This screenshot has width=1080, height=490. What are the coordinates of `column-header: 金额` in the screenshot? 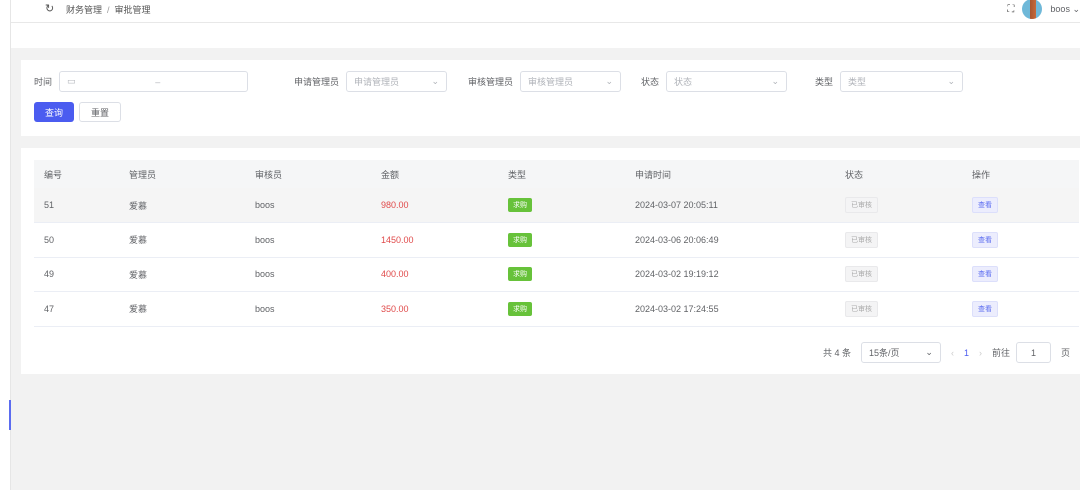 It's located at (434, 174).